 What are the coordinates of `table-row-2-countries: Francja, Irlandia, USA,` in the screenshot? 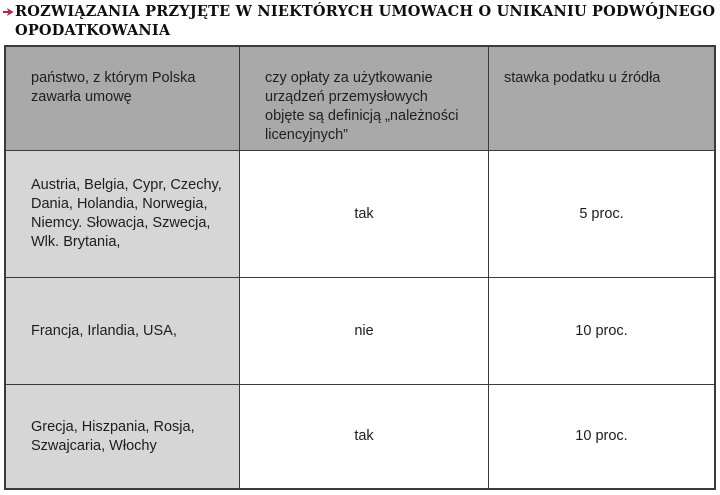 It's located at (123, 331).